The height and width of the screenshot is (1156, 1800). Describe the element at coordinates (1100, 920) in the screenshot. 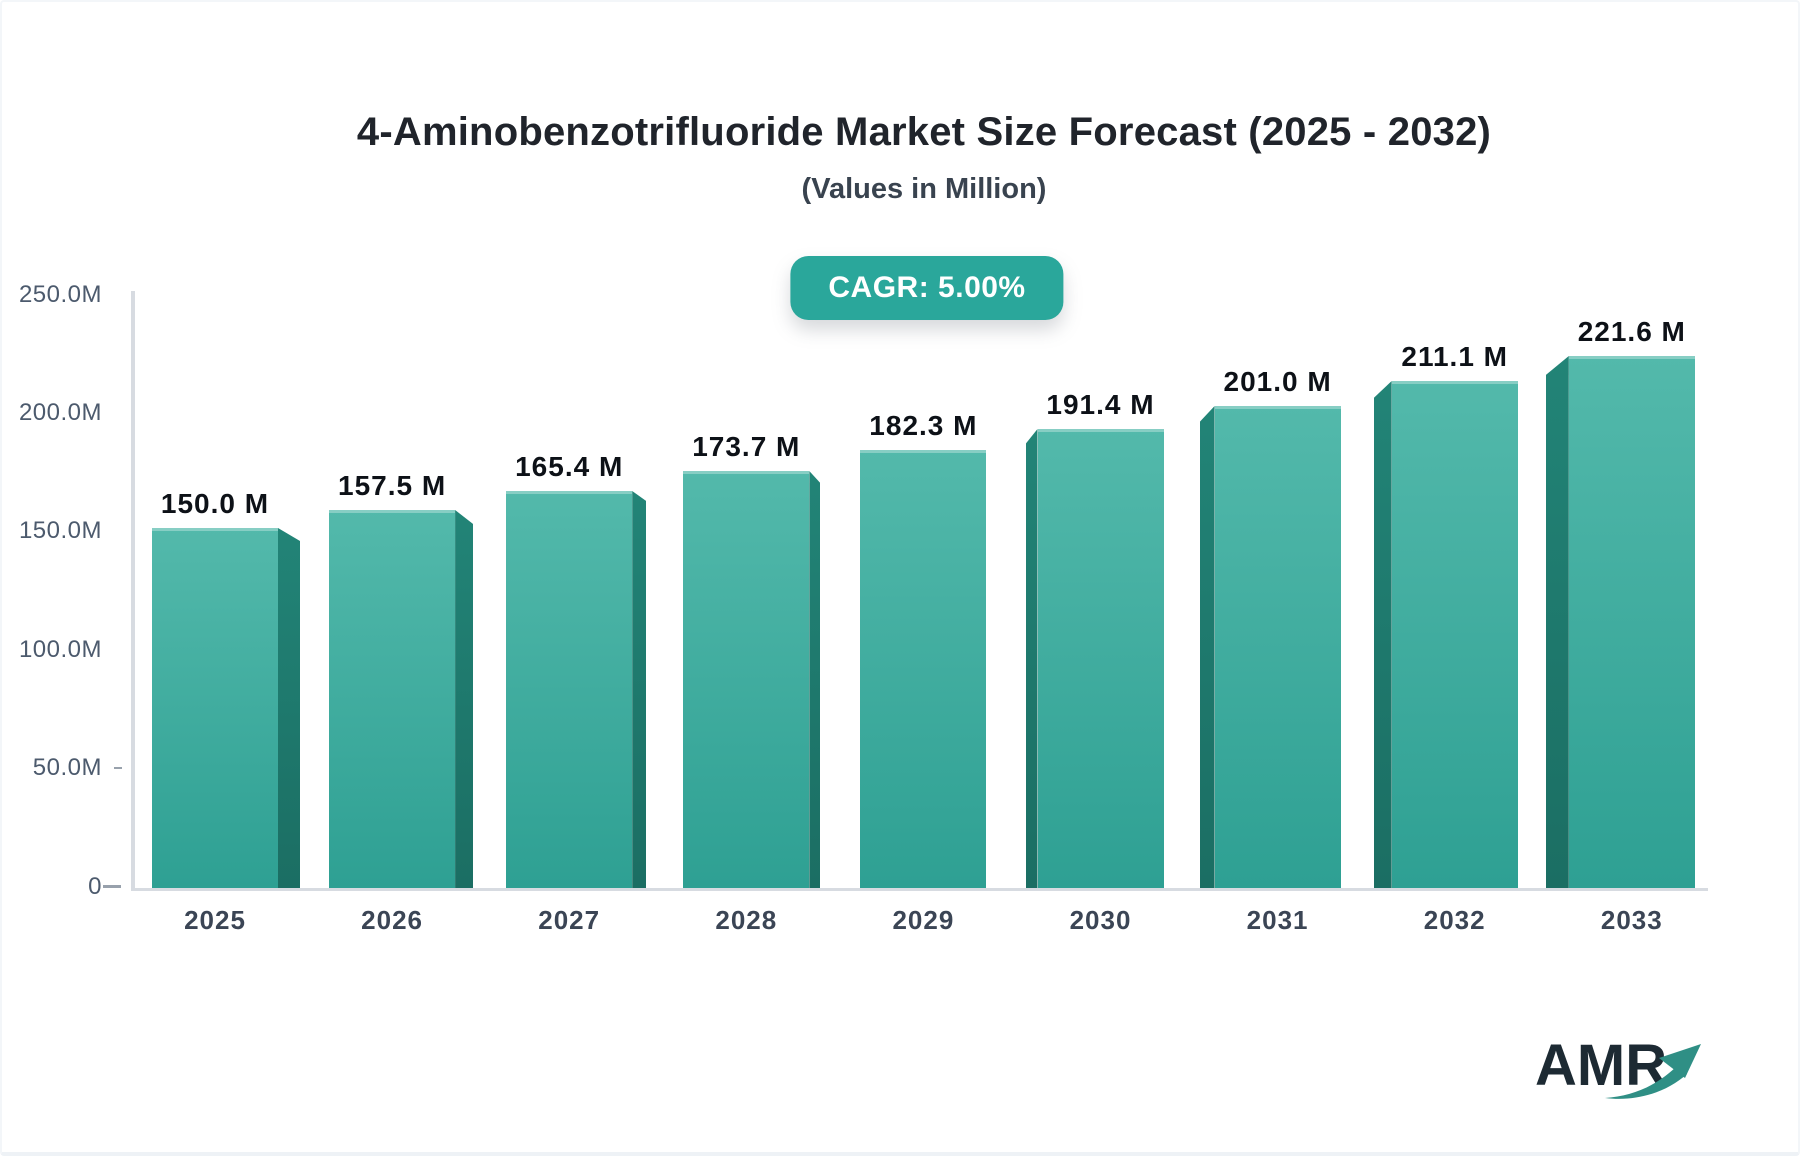

I see `x-axis-label: 2030` at that location.